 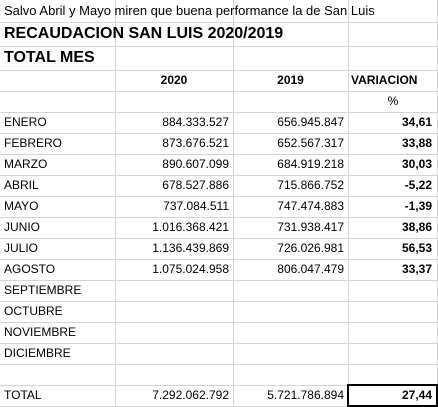 I want to click on cell-2020: 873.676.521, so click(x=195, y=143).